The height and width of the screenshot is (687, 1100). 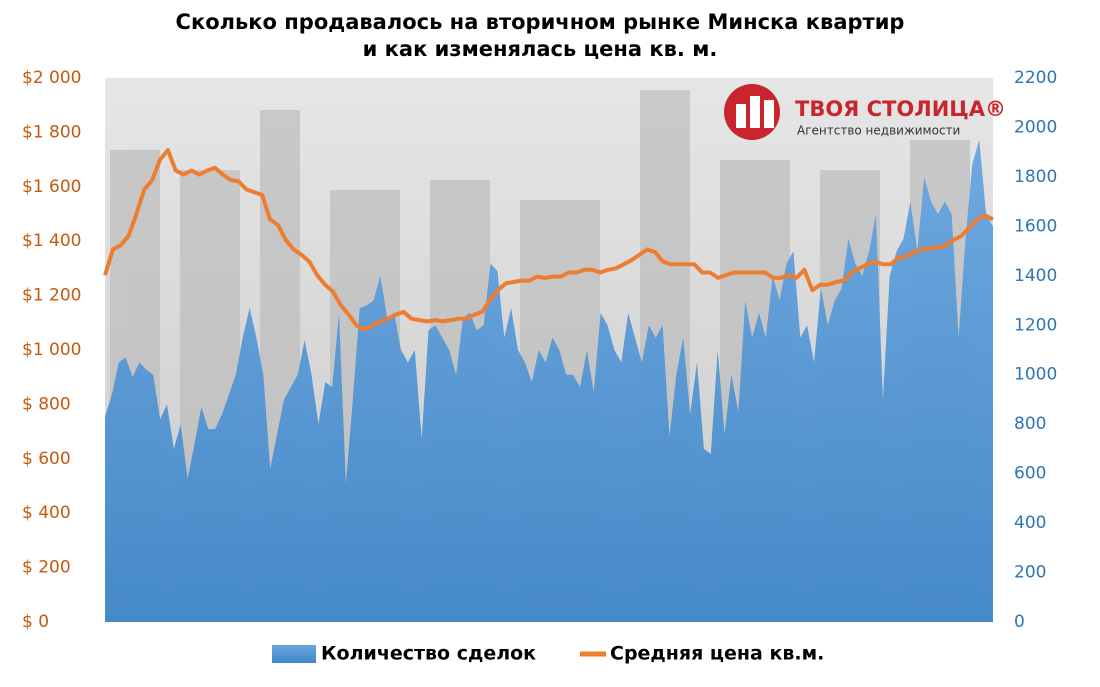 I want to click on legend-swatch, so click(x=294, y=654).